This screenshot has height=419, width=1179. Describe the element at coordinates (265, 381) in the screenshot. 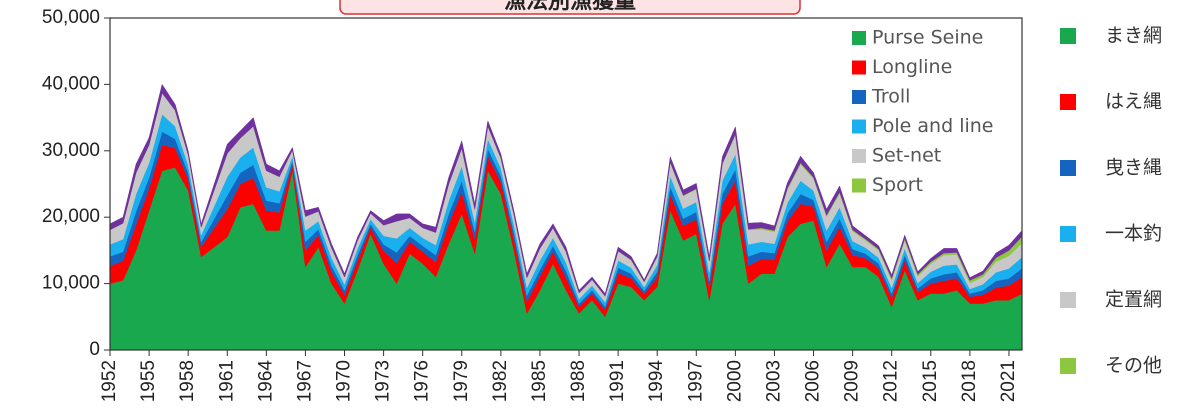

I see `x-tick-label: 1964` at that location.